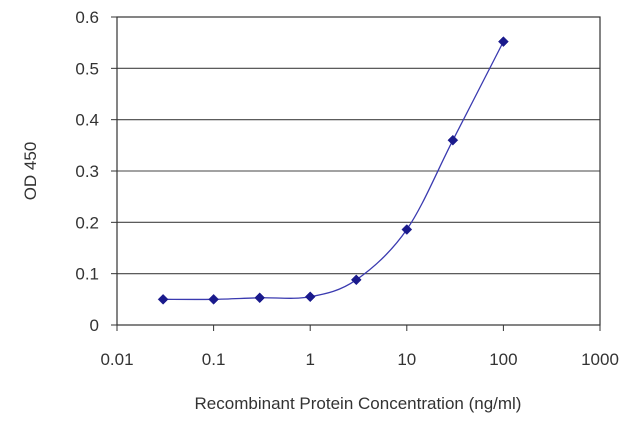 This screenshot has height=427, width=640. Describe the element at coordinates (116, 359) in the screenshot. I see `x-tick-label: 0.01` at that location.